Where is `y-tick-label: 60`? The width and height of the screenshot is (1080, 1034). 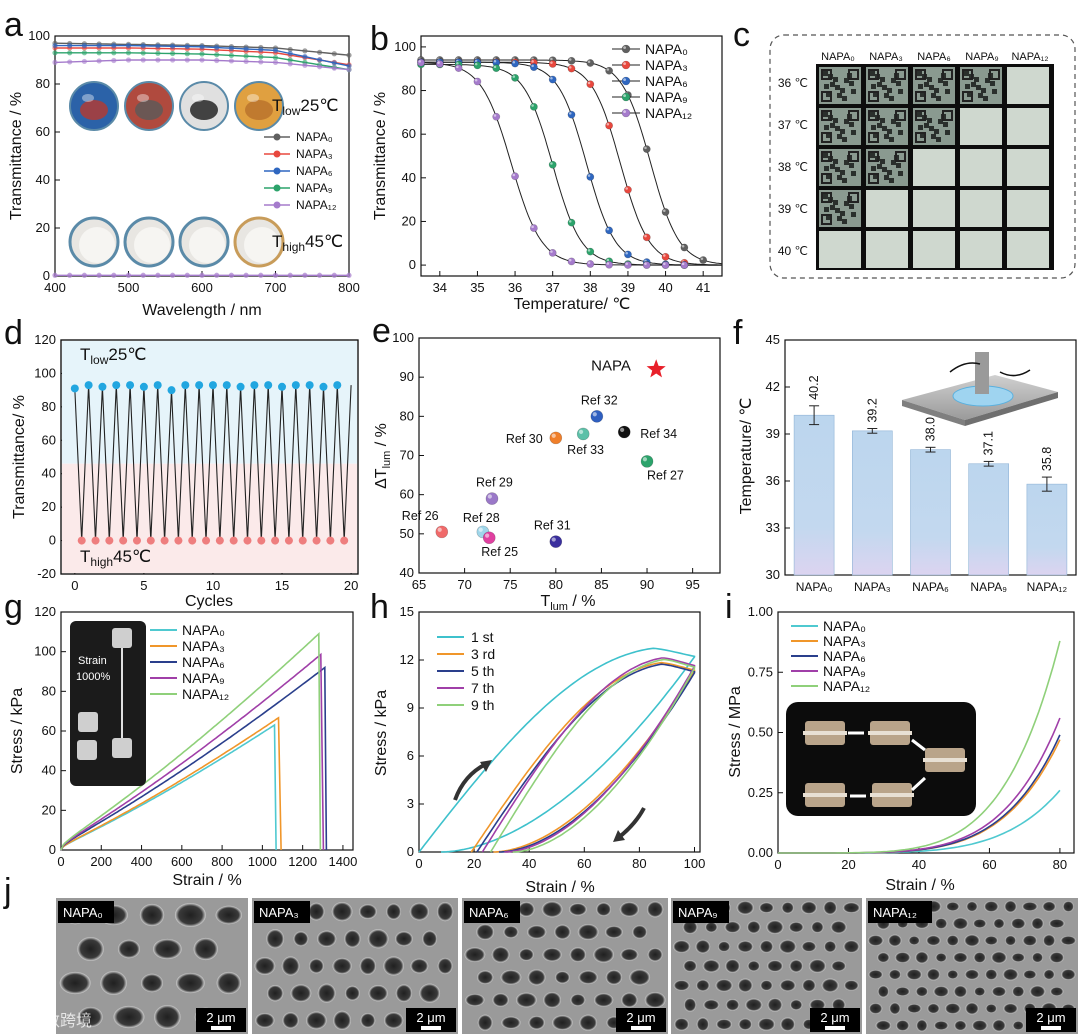
y-tick-label: 60 is located at coordinates (407, 494).